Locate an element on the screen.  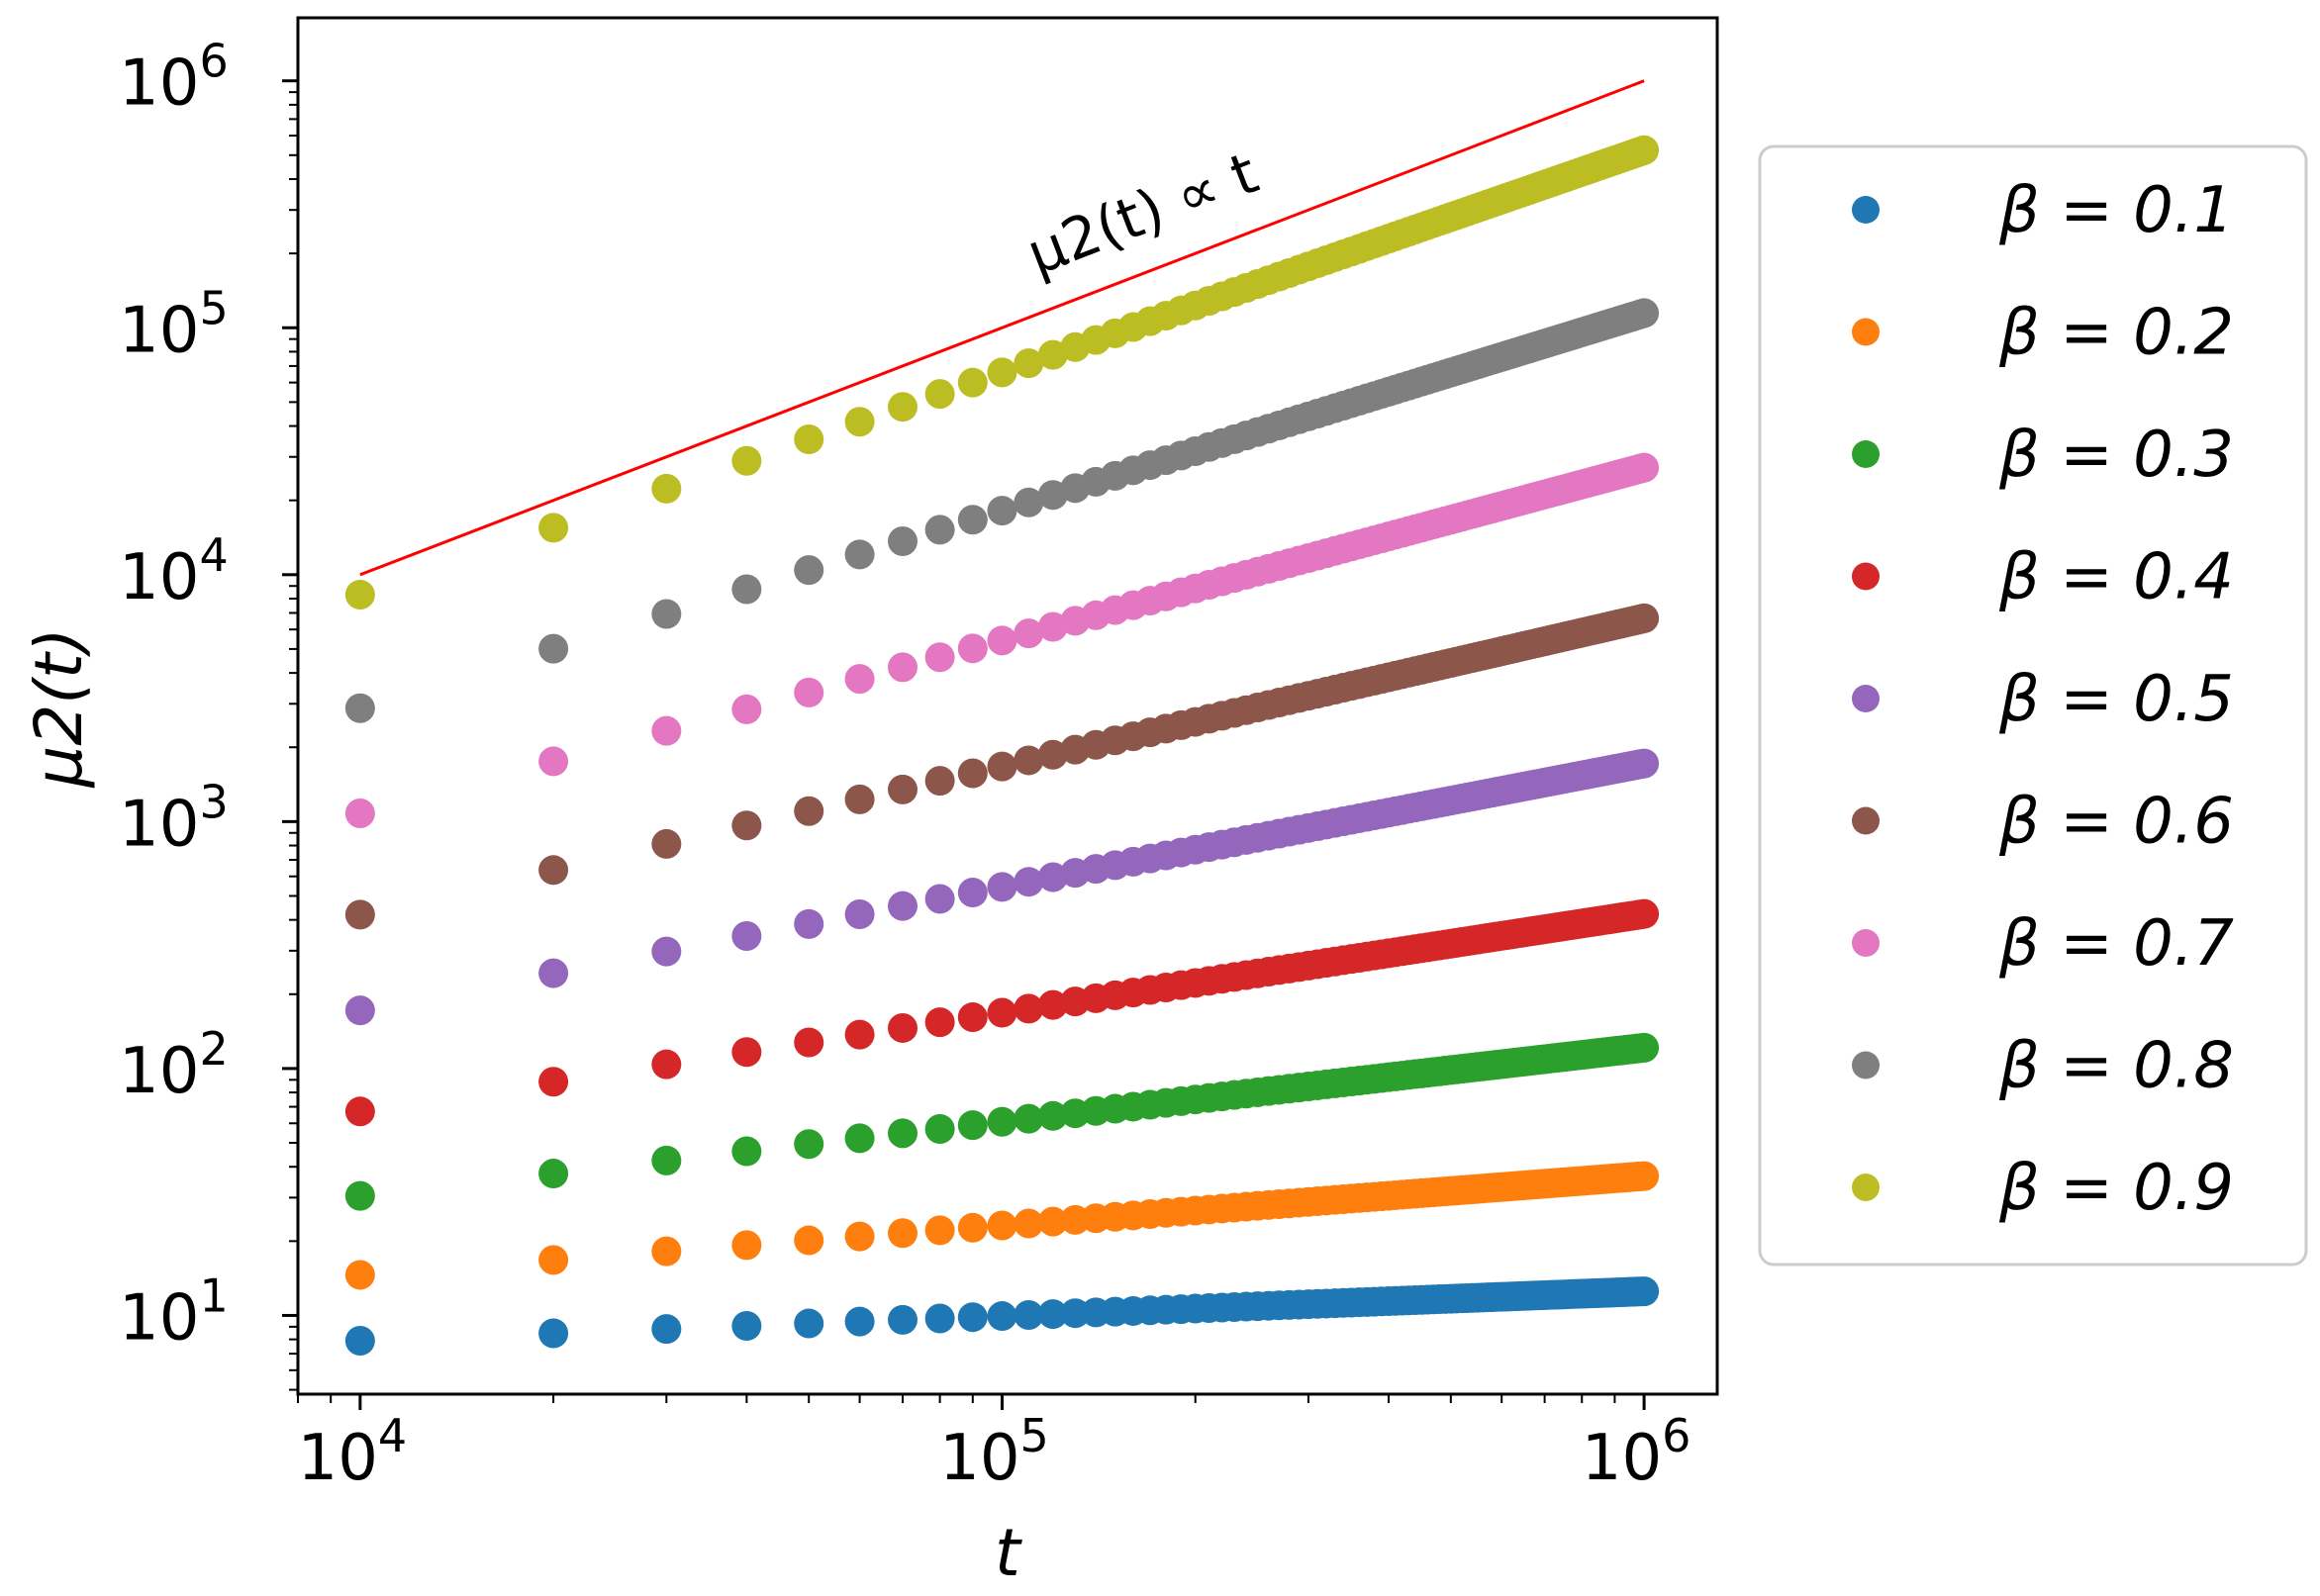
legend-label: β = 0.1 is located at coordinates (2116, 210).